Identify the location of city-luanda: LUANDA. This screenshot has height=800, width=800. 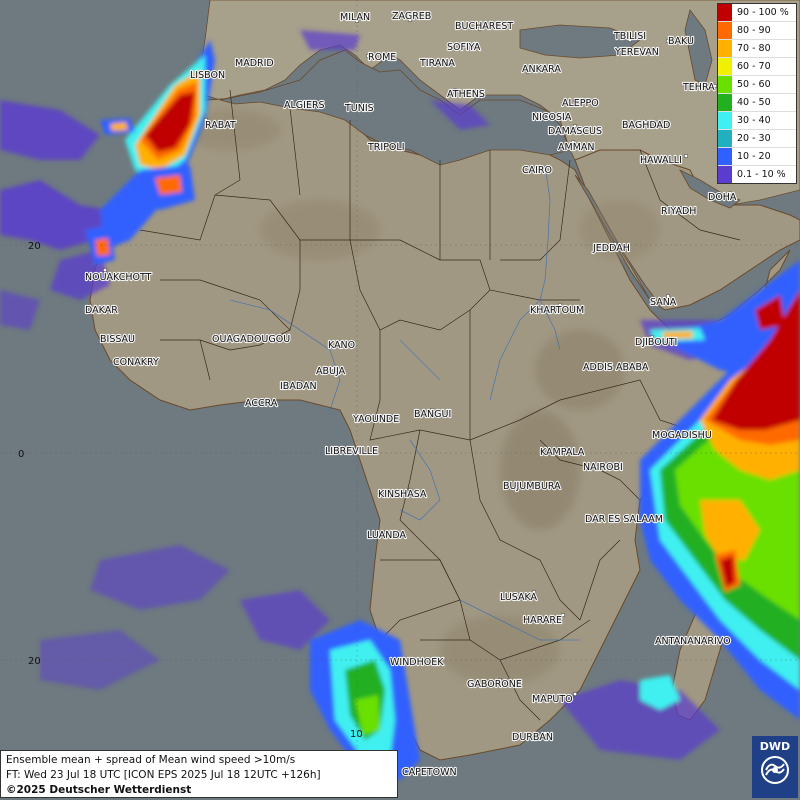
(387, 535).